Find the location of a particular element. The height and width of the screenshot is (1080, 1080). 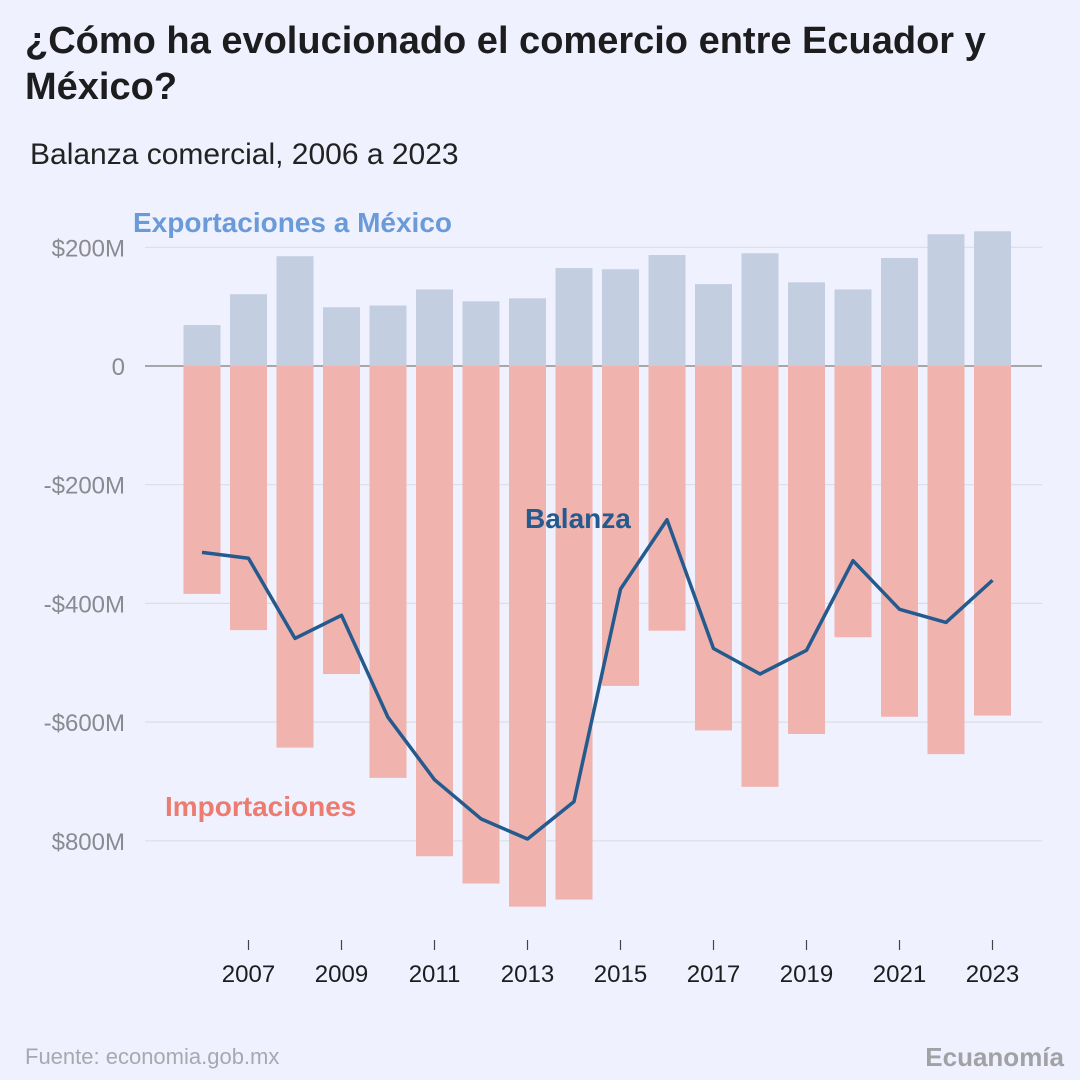

x-tick-label: 2023 is located at coordinates (992, 974).